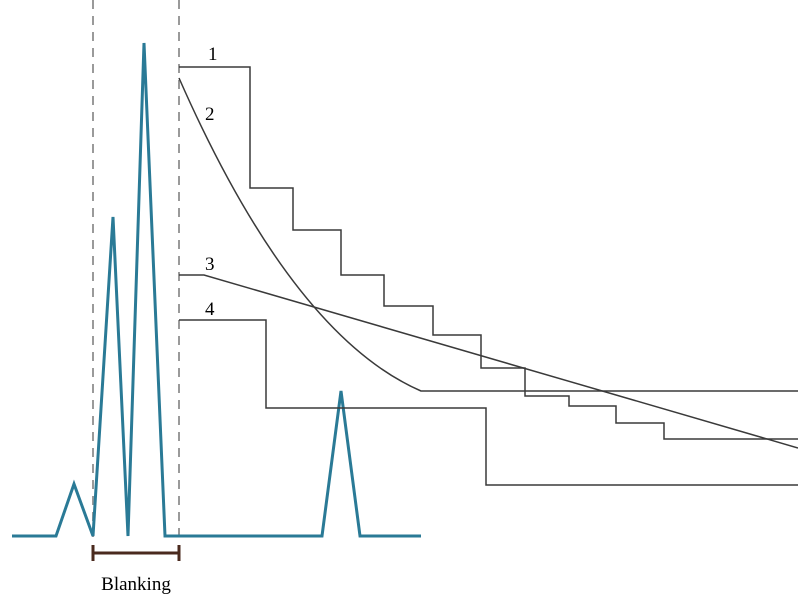 The image size is (798, 601). I want to click on curve-label-4: 4, so click(210, 309).